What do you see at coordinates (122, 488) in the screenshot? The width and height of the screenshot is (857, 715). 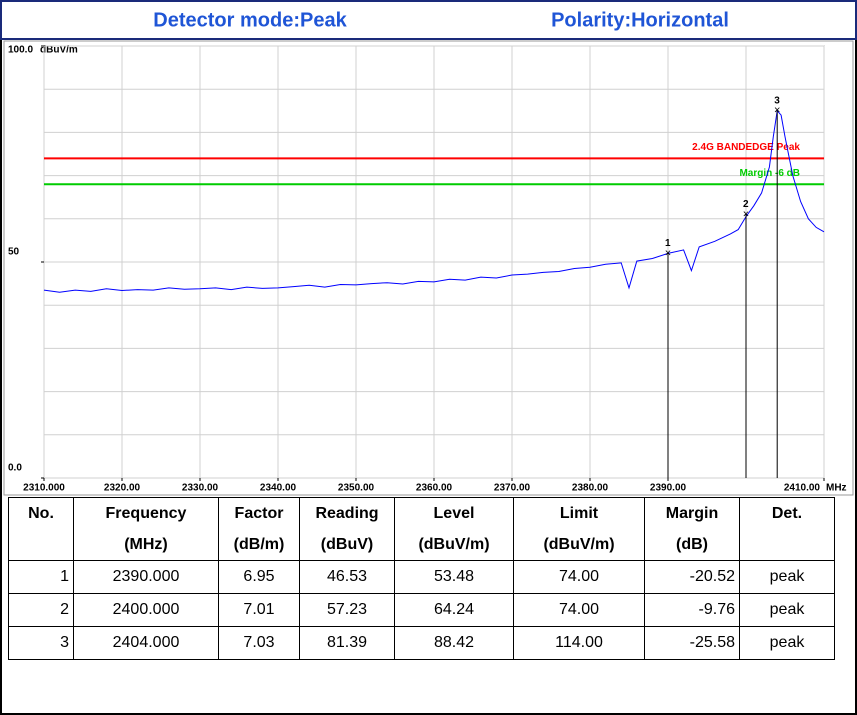 I see `x-tick-label: 2320.00` at bounding box center [122, 488].